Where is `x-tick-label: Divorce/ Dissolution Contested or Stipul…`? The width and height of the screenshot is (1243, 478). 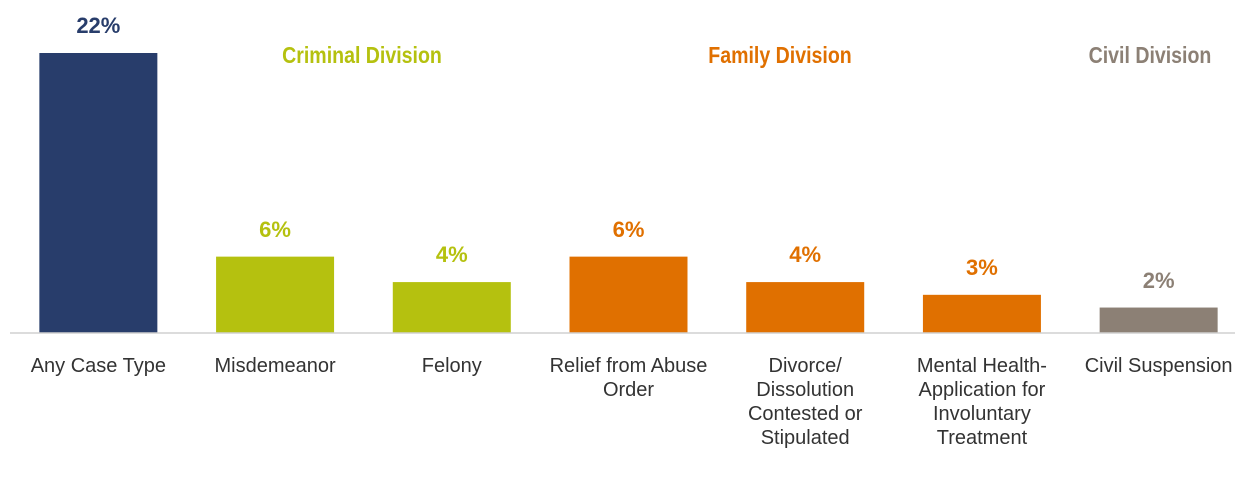 x-tick-label: Divorce/ Dissolution Contested or Stipul… is located at coordinates (805, 402).